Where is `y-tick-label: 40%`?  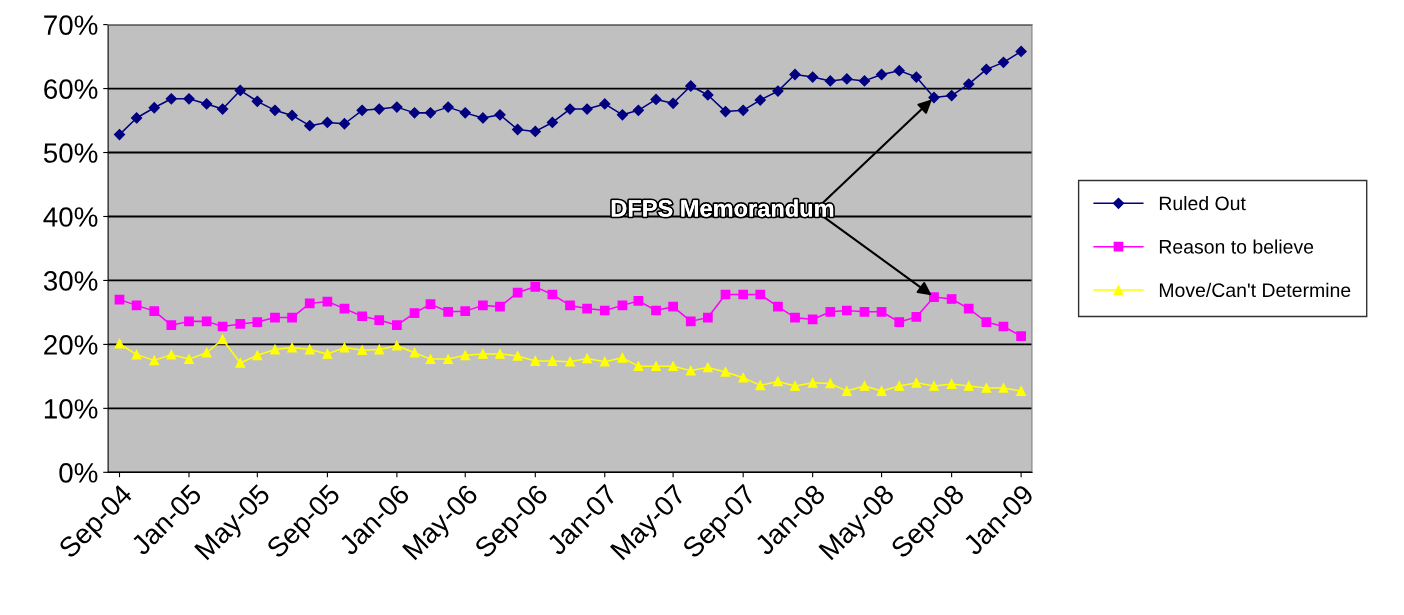
y-tick-label: 40% is located at coordinates (70, 217).